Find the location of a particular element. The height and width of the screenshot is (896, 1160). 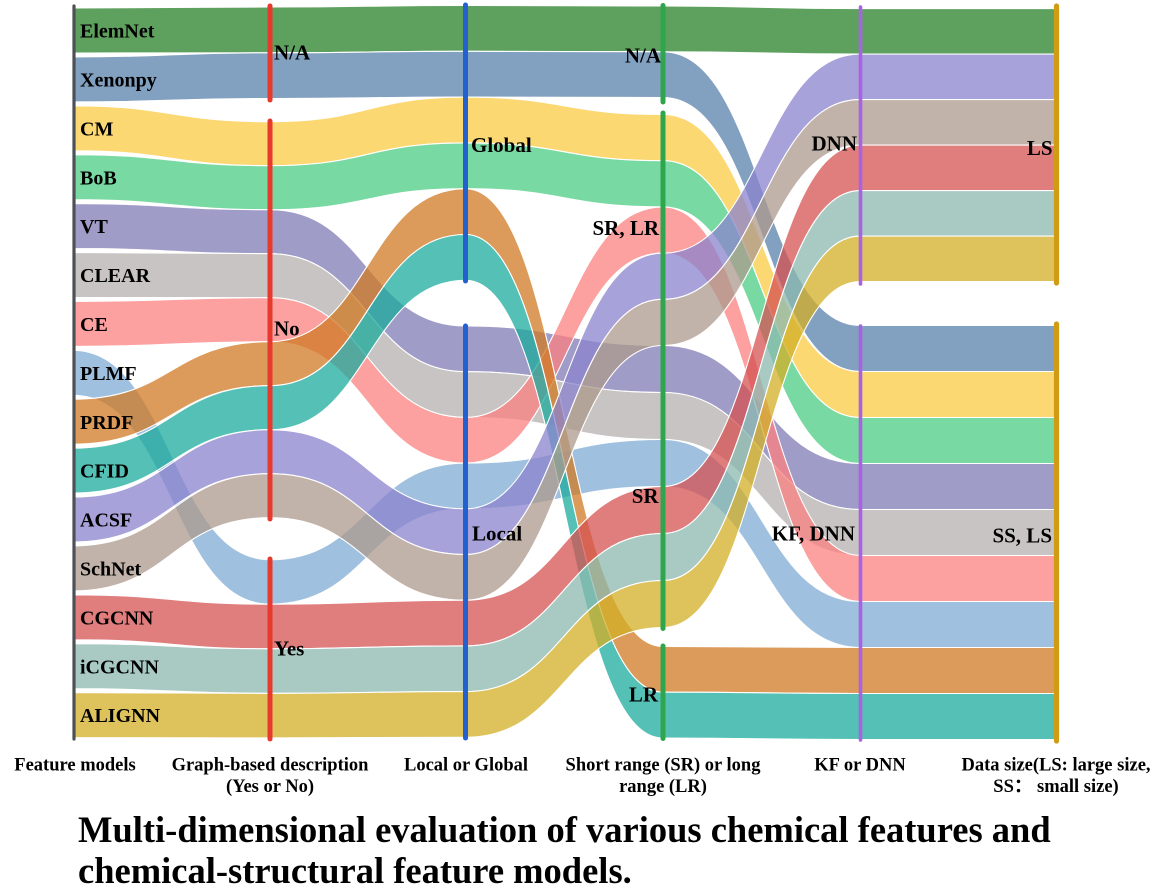

svg-text:chemical-structural feature mo: chemical-structural feature models. is located at coordinates (355, 870).